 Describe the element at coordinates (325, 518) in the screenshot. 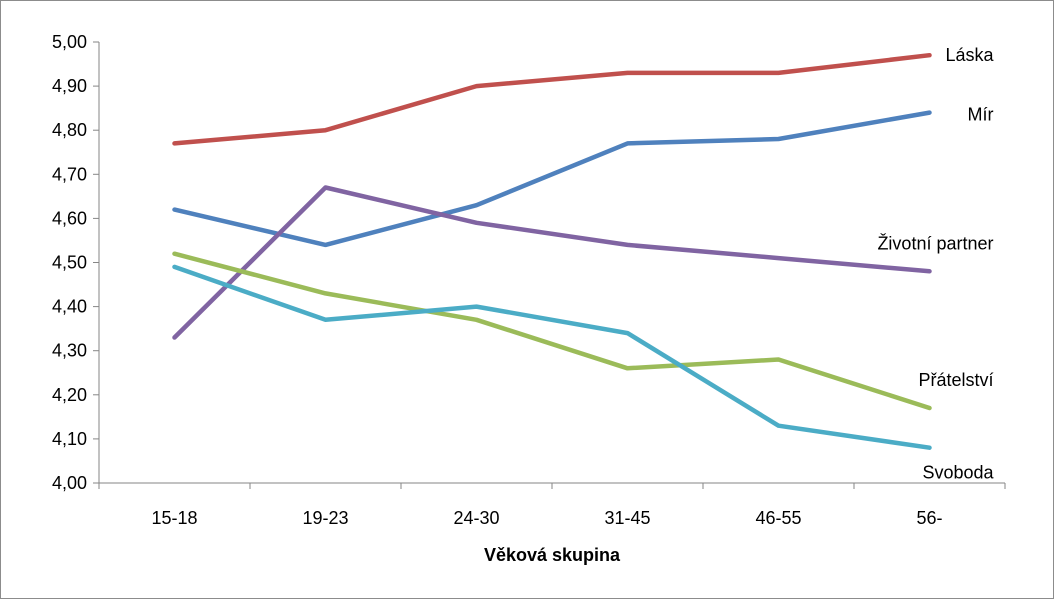

I see `x-tick-label: 19-23` at that location.